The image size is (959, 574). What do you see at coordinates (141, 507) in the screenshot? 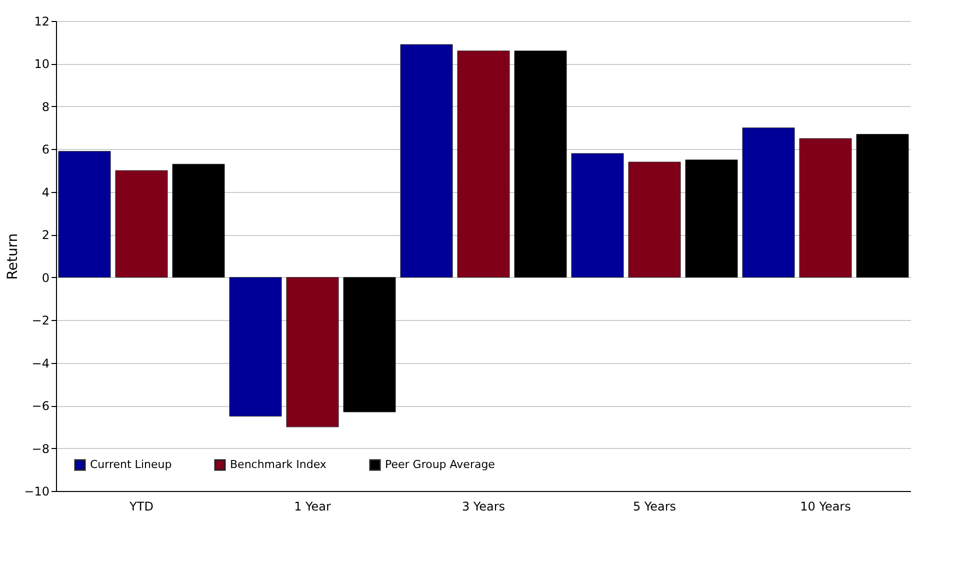
I see `x-tick-label: YTD` at bounding box center [141, 507].